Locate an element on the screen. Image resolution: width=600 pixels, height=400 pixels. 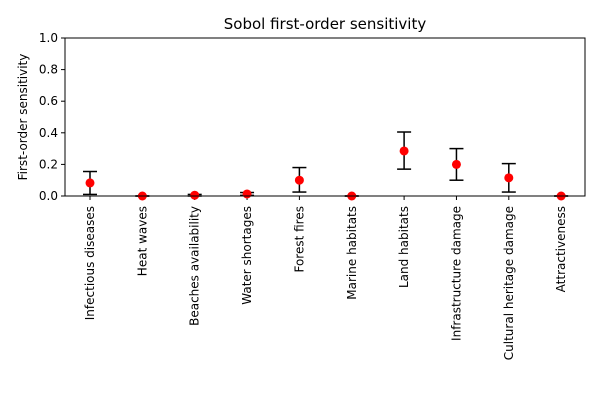
x-tick-label: Cultural heritage damage is located at coordinates (509, 283).